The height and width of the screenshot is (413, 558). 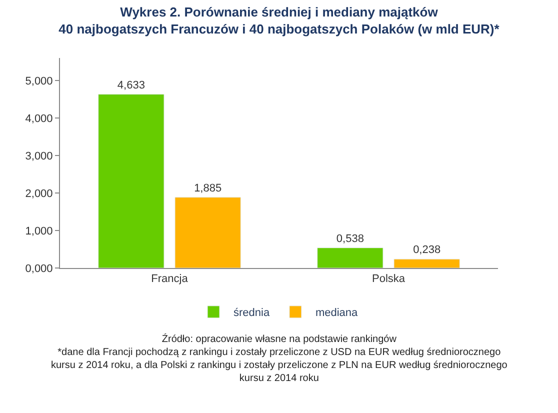 What do you see at coordinates (170, 279) in the screenshot?
I see `x-tick-label: Francja` at bounding box center [170, 279].